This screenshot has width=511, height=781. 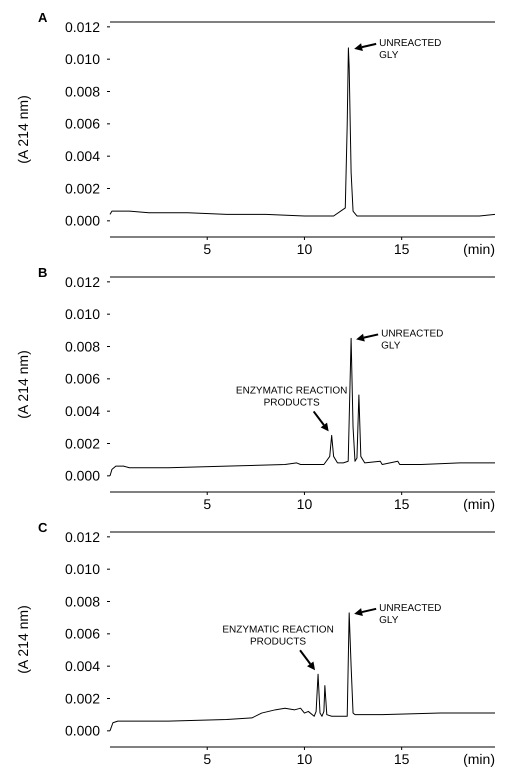 I want to click on chart-title: B, so click(x=43, y=272).